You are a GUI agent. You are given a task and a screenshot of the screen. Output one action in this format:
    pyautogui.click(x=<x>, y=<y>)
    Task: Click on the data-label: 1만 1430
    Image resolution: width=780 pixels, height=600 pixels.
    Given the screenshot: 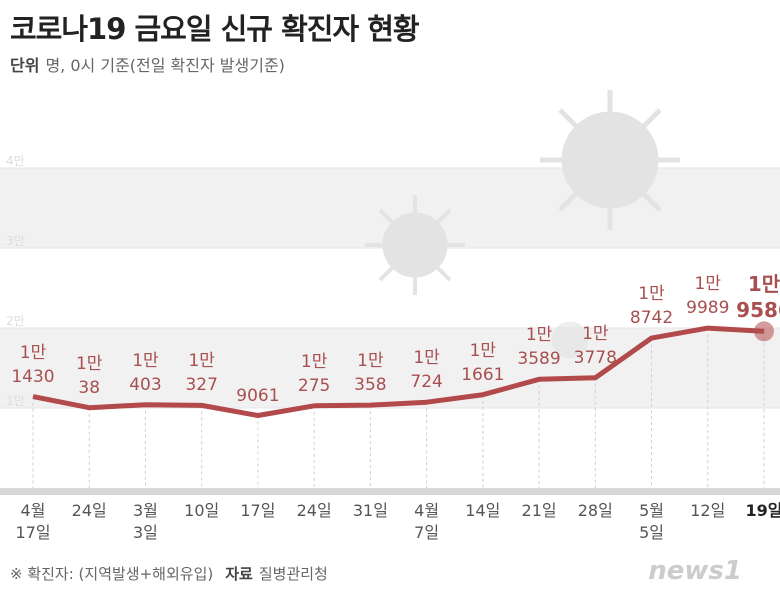 What is the action you would take?
    pyautogui.click(x=33, y=364)
    